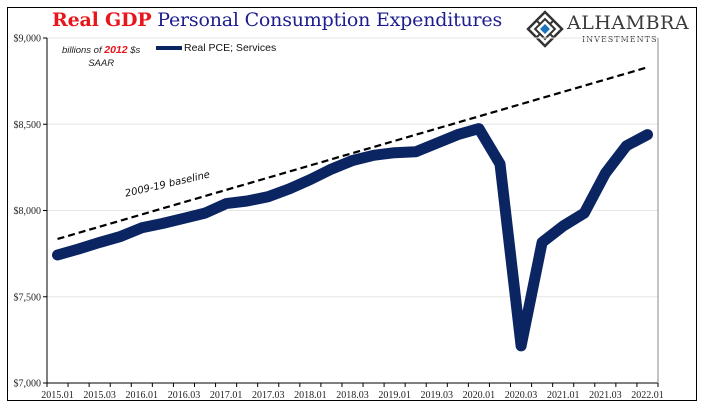 The width and height of the screenshot is (705, 409). What do you see at coordinates (101, 63) in the screenshot?
I see `units-saar: SAAR` at bounding box center [101, 63].